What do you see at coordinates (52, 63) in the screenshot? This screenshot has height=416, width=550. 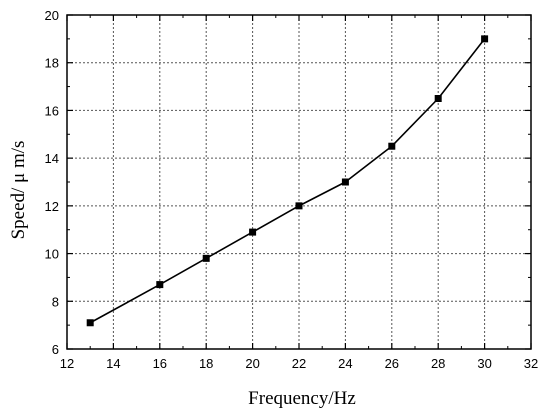 I see `y-tick-label: 18` at bounding box center [52, 63].